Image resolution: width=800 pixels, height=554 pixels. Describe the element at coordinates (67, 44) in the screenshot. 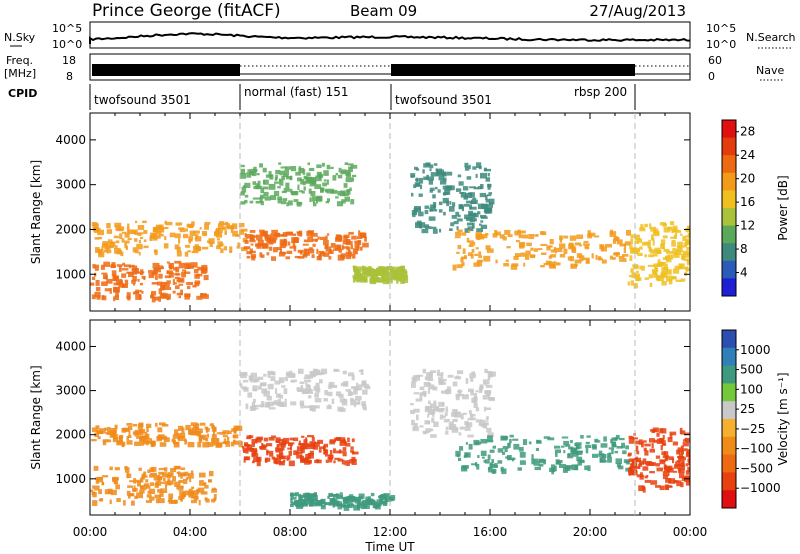

I see `nsky-tick-low: 10^0` at that location.